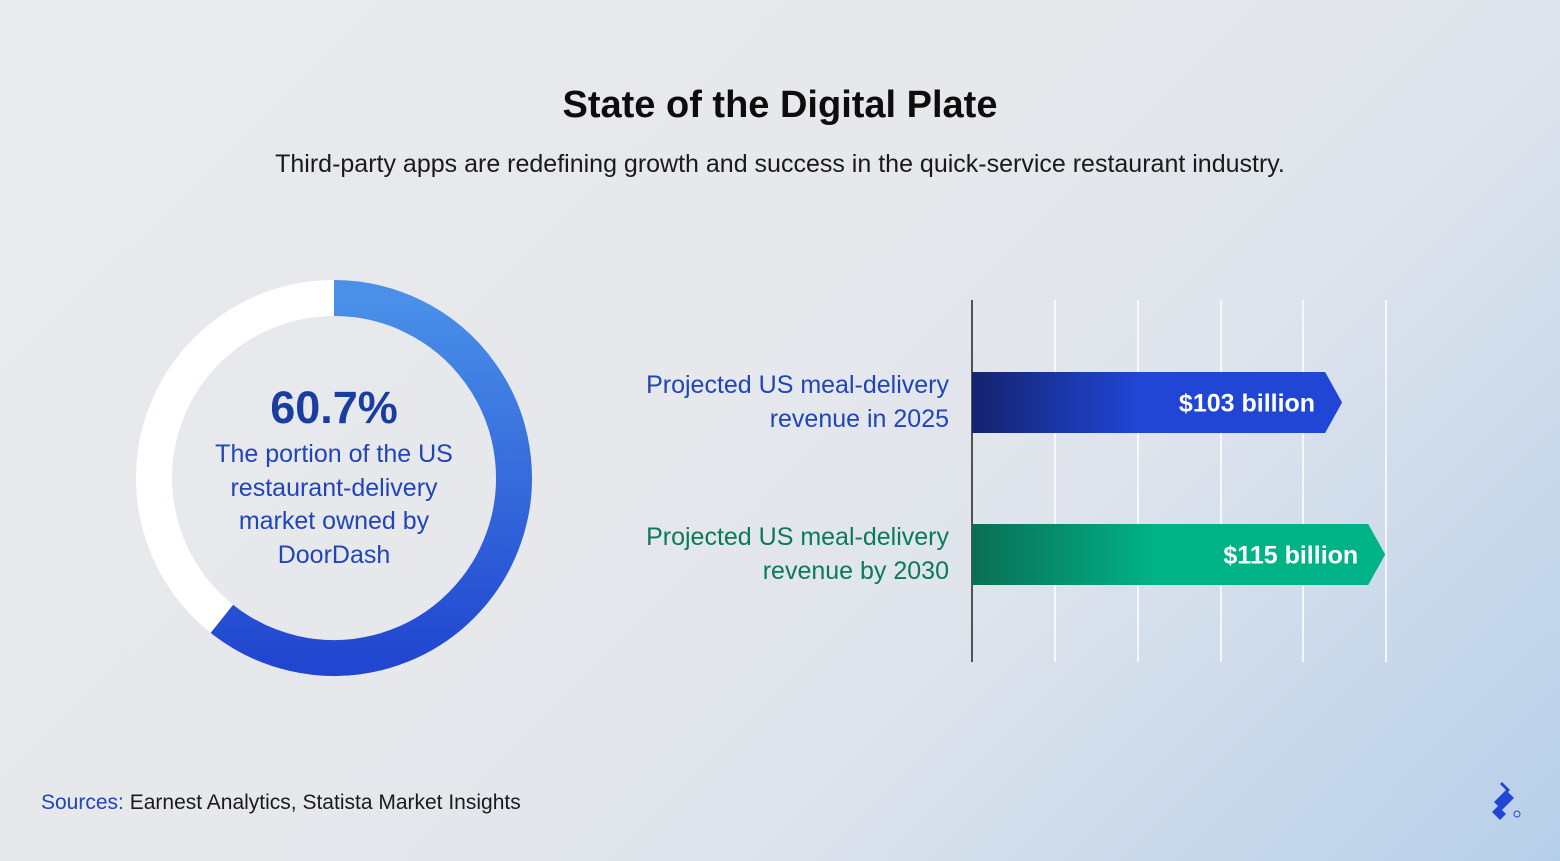 The height and width of the screenshot is (861, 1560). I want to click on bar-2030, so click(1179, 554).